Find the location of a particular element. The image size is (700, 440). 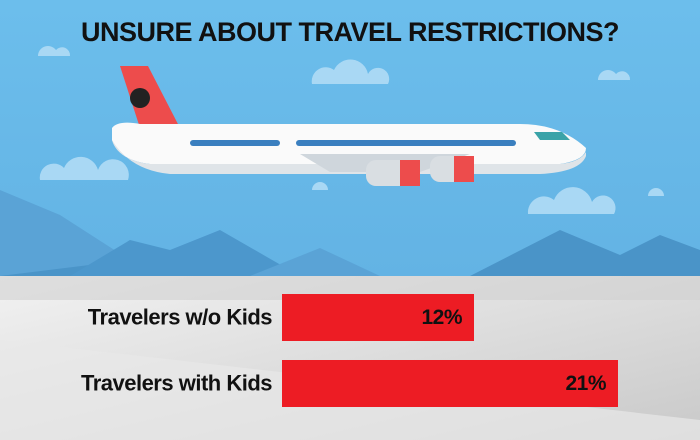

ground-band is located at coordinates (350, 288).